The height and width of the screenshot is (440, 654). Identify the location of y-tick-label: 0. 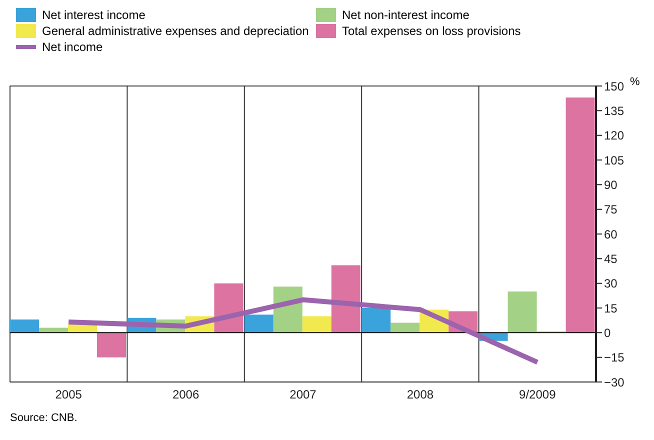
(607, 333).